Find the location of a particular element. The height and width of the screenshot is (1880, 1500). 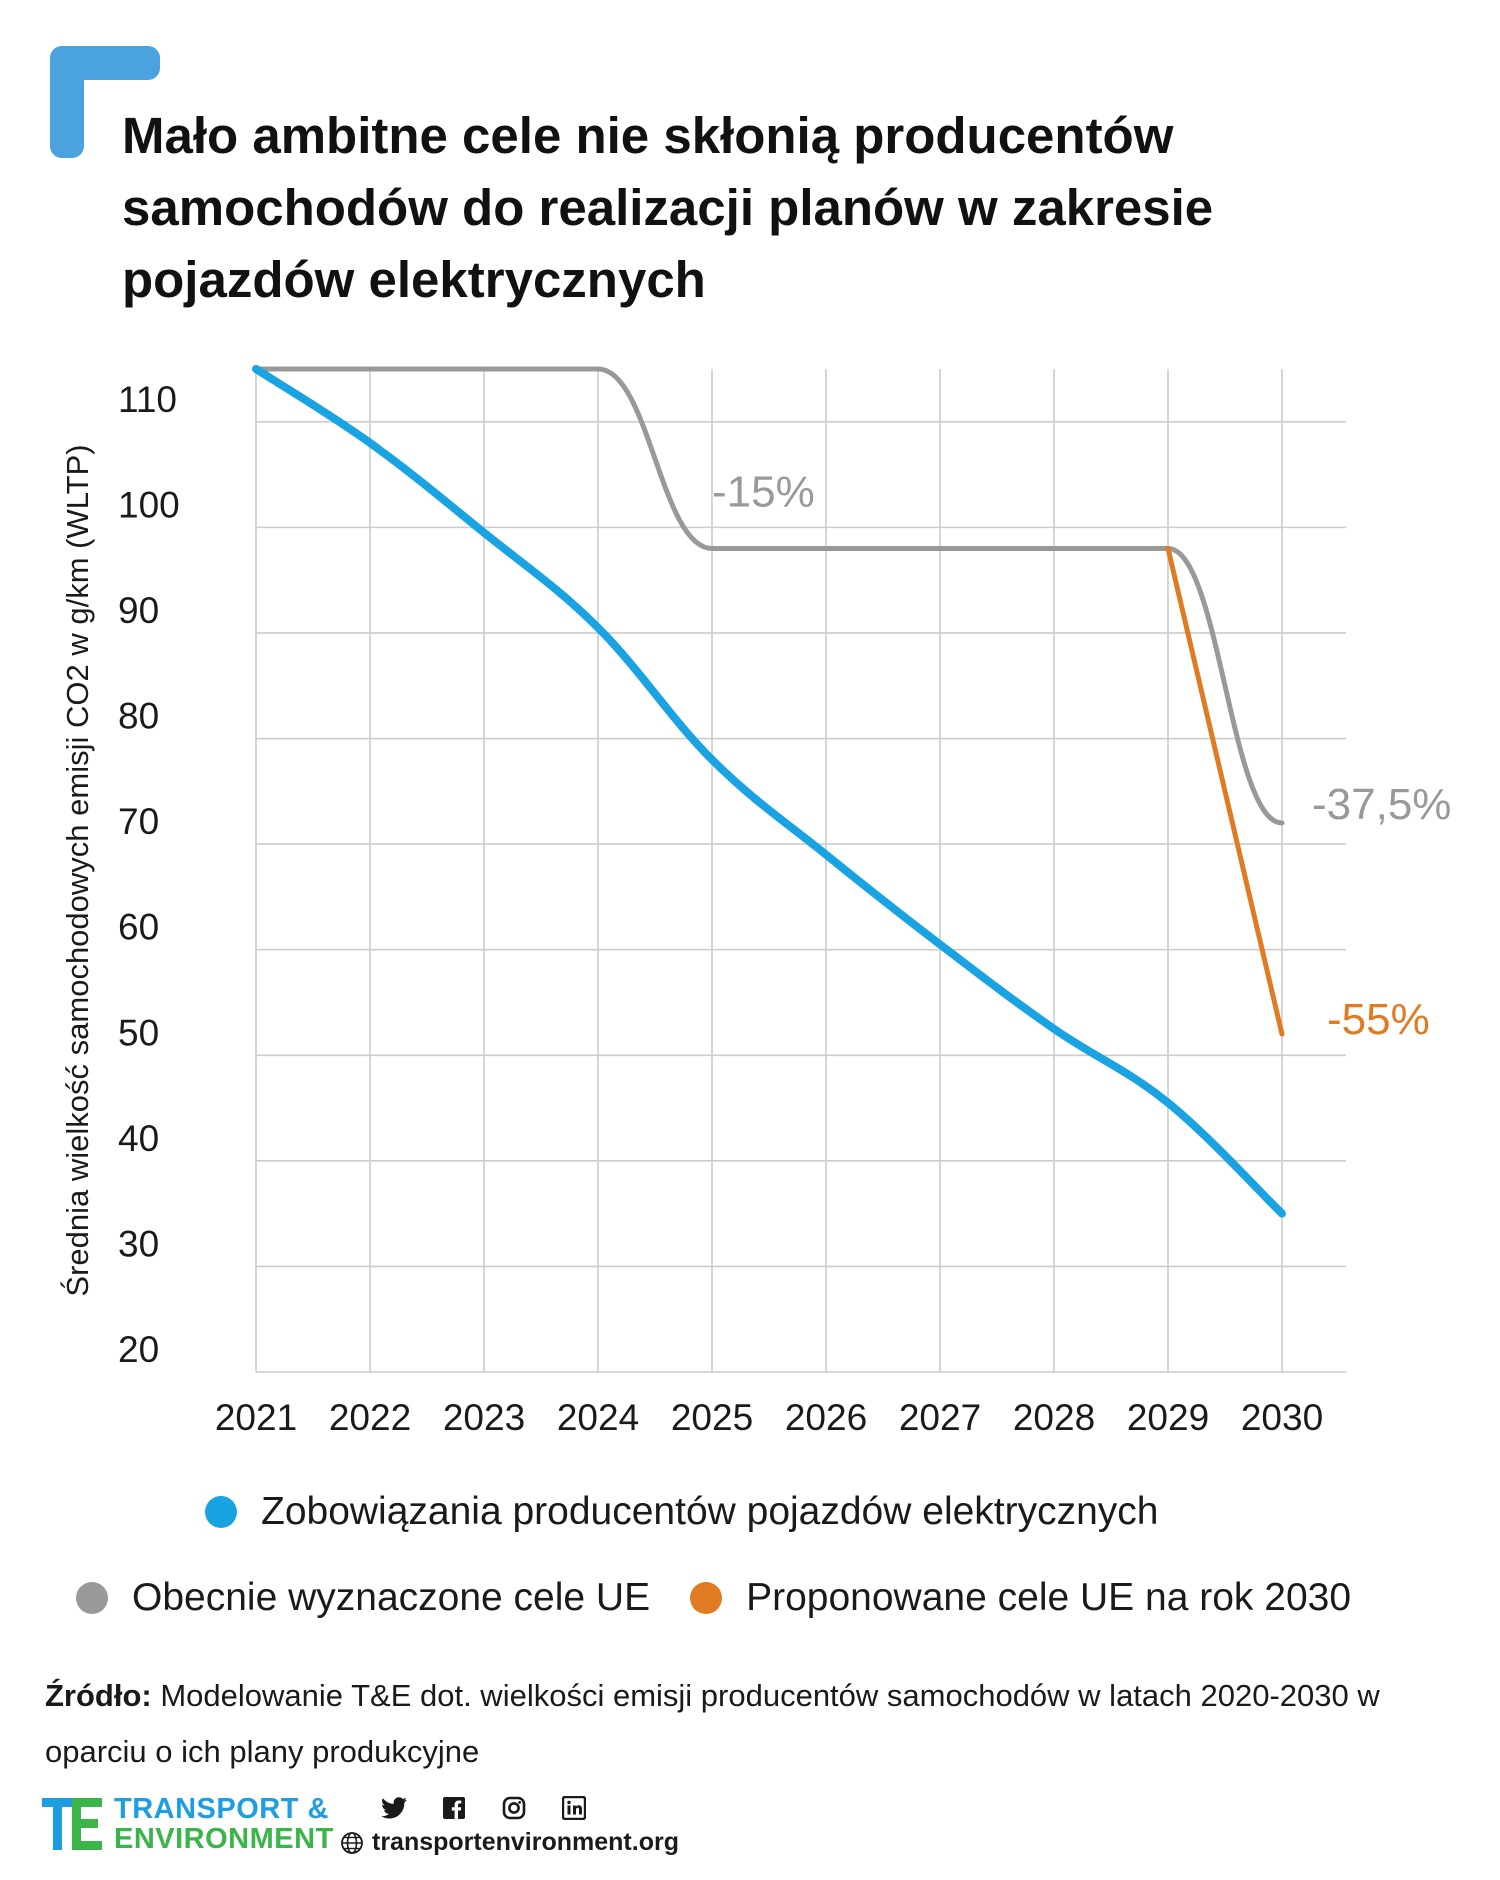

y-tick-label: 50 is located at coordinates (138, 1032).